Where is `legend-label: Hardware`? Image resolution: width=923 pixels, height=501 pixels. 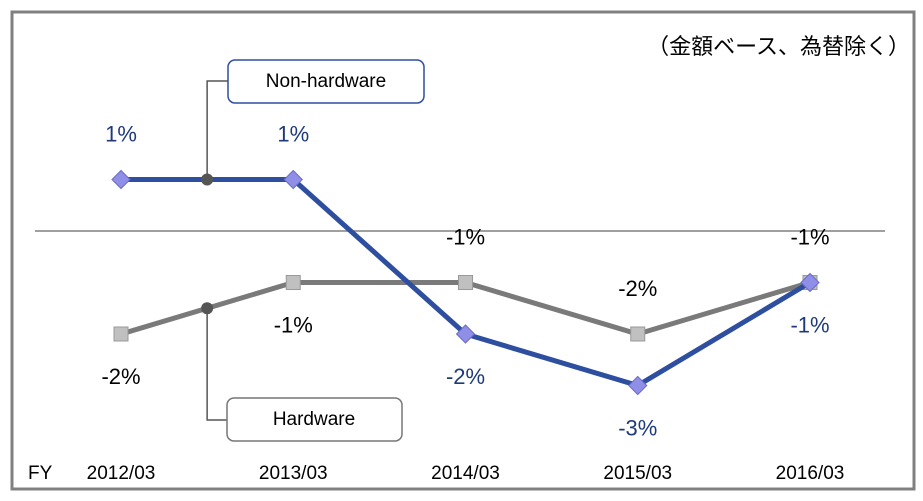
legend-label: Hardware is located at coordinates (314, 419).